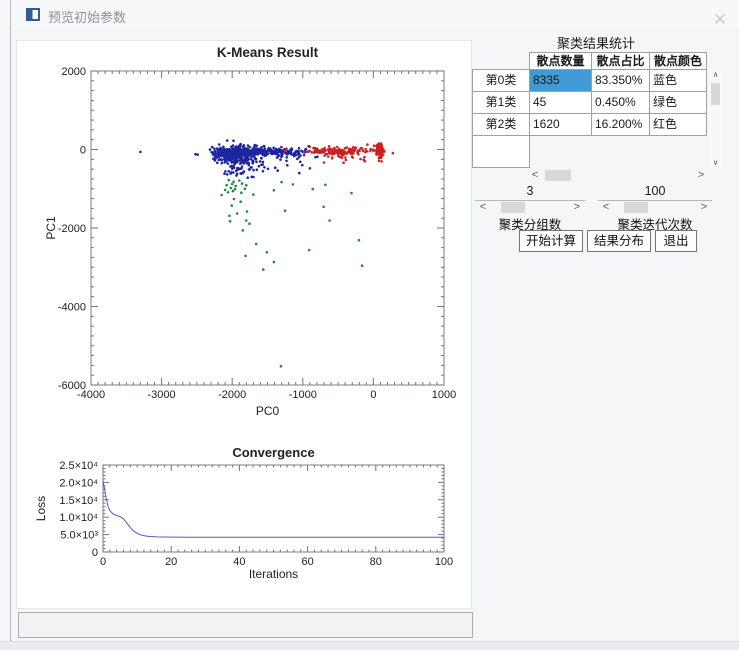 Image resolution: width=739 pixels, height=650 pixels. Describe the element at coordinates (655, 225) in the screenshot. I see `iterations-spinner-label: 聚类迭代次数` at that location.